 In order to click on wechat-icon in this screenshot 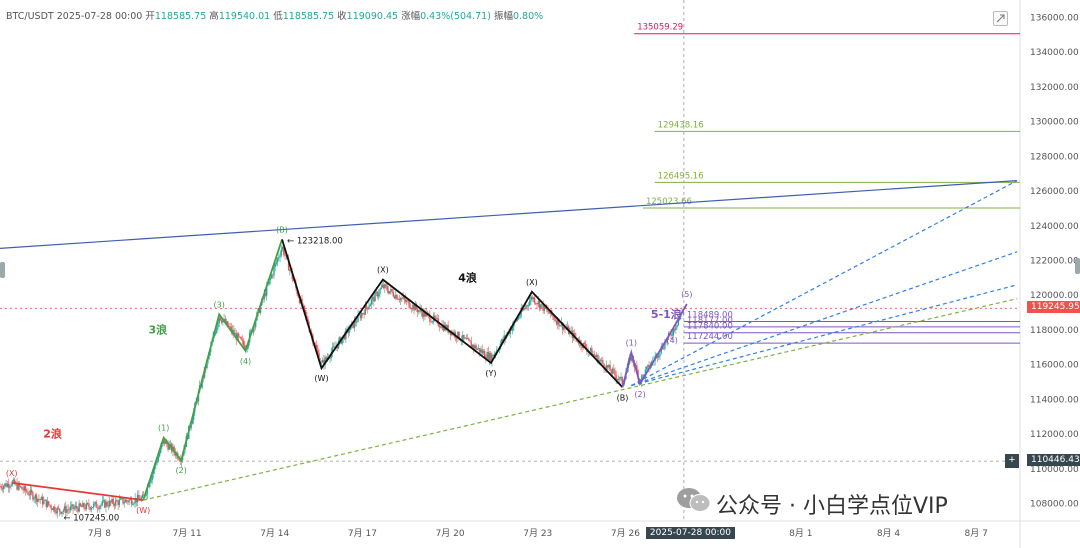, I will do `click(694, 500)`.